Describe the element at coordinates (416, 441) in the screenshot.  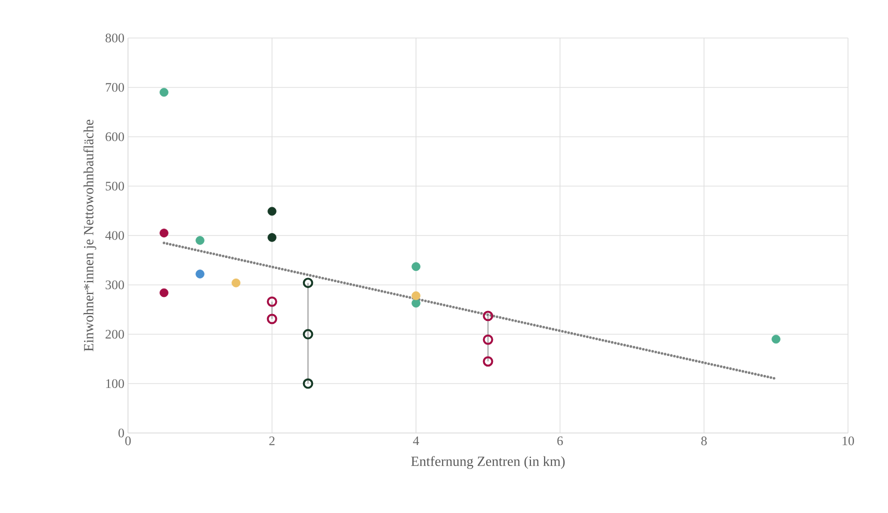
I see `x-tick-label: 4` at that location.